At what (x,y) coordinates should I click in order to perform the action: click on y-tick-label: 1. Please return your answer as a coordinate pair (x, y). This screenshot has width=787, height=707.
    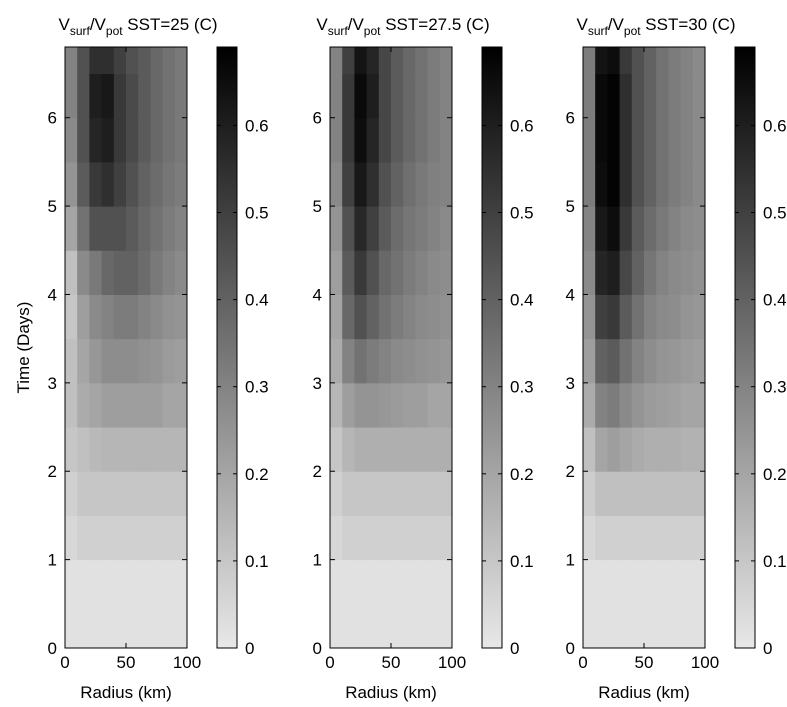
    Looking at the image, I should click on (317, 560).